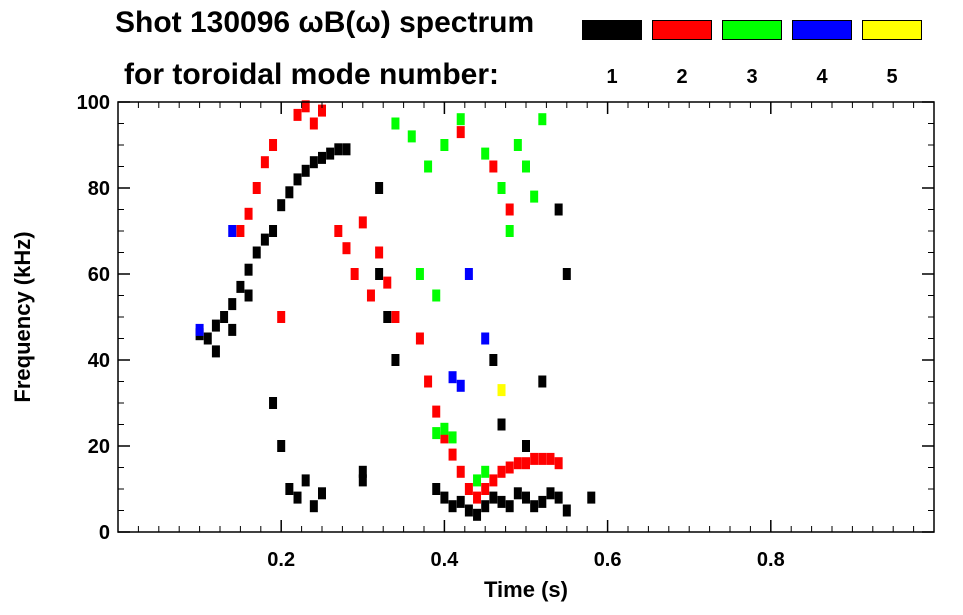  I want to click on x-tick-label: 0.8, so click(771, 560).